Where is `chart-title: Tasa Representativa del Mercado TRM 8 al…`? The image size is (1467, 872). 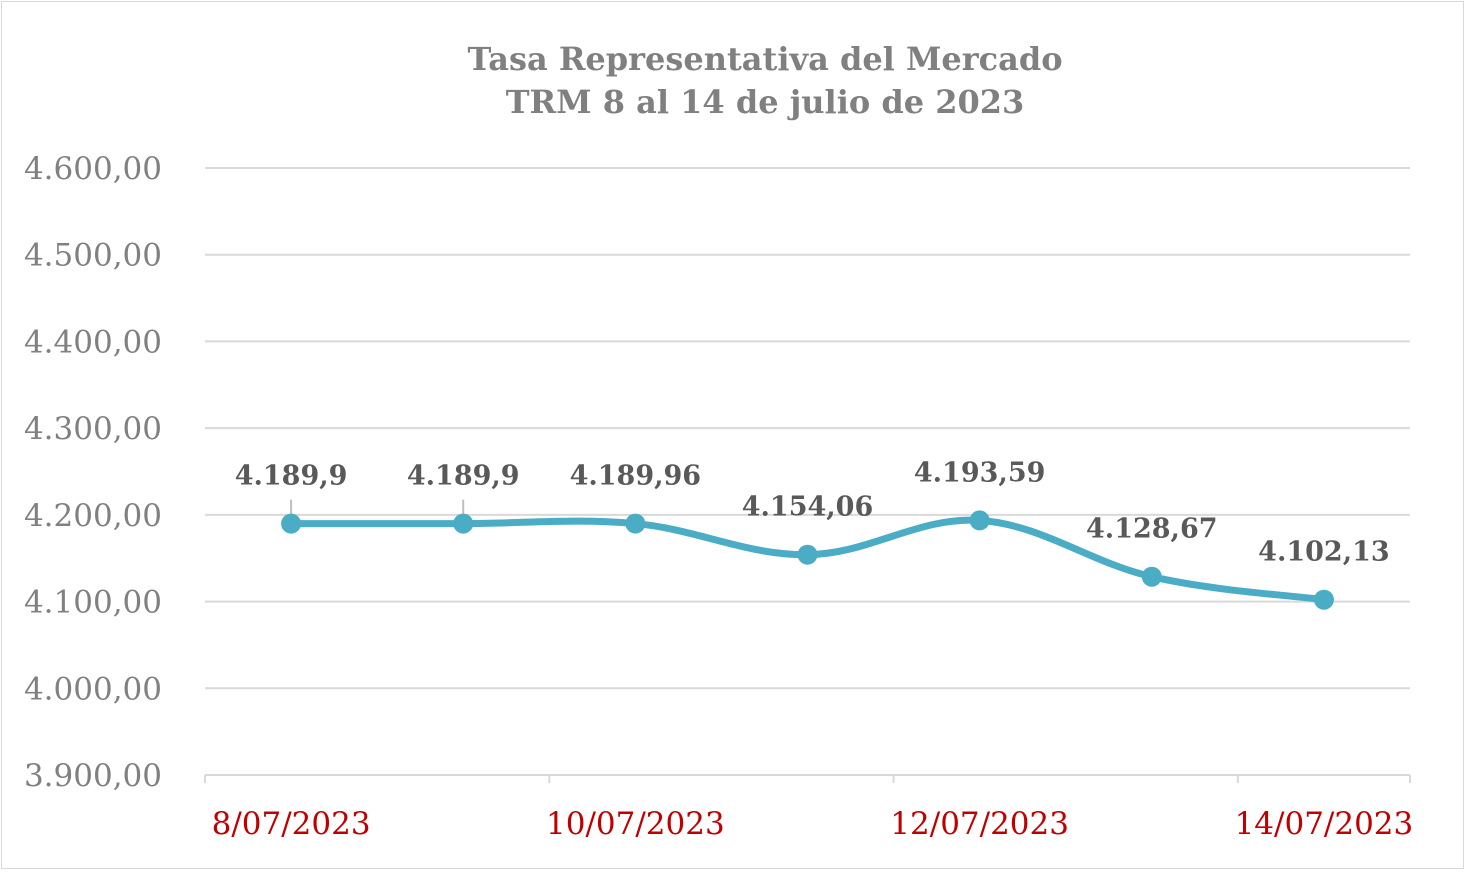 chart-title: Tasa Representativa del Mercado TRM 8 al… is located at coordinates (764, 80).